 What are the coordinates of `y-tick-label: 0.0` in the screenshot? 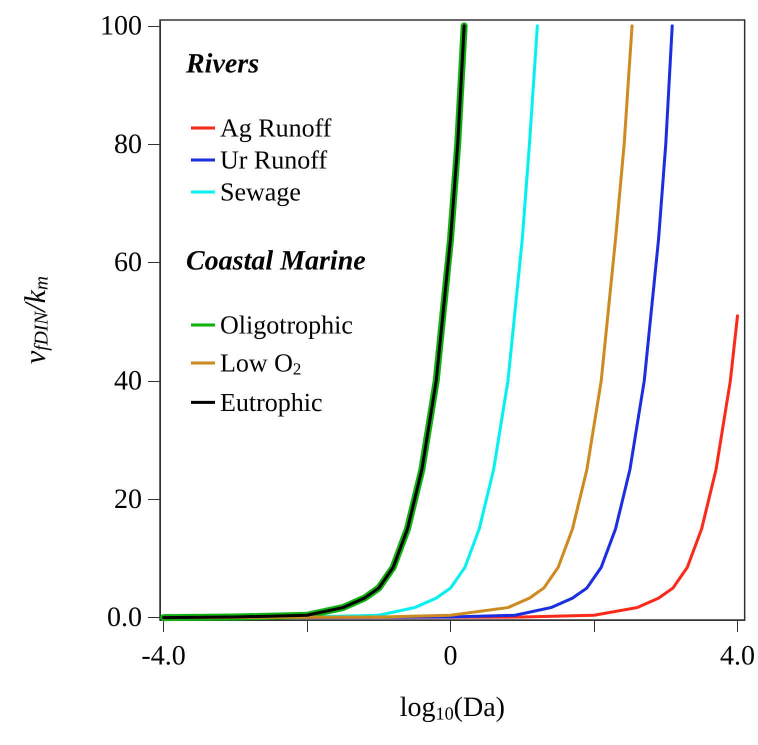 It's located at (124, 618).